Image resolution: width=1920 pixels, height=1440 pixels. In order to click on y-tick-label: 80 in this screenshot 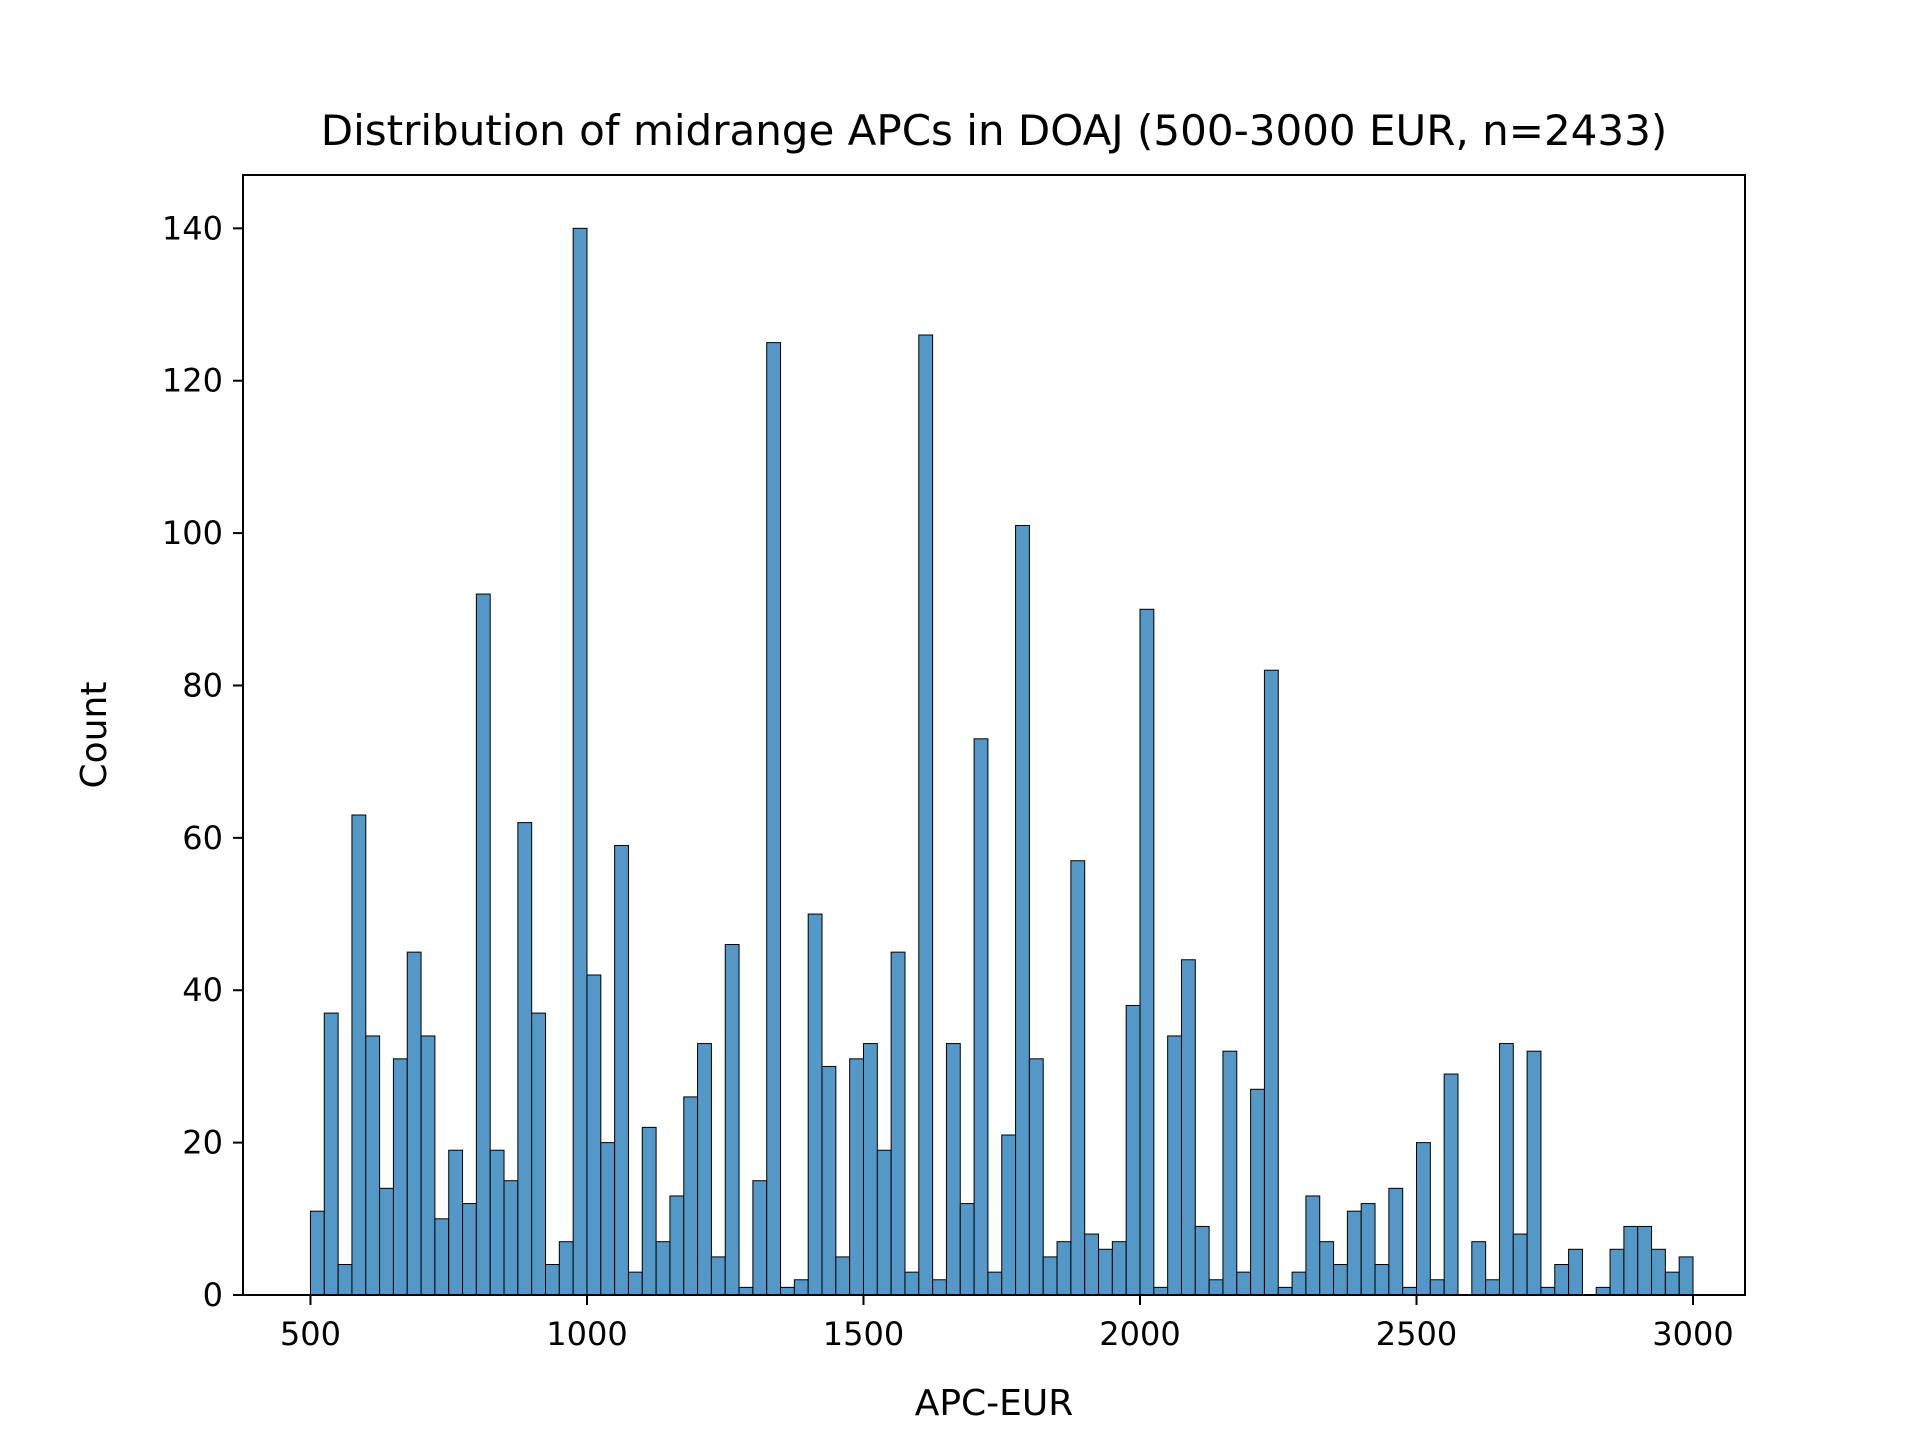, I will do `click(202, 685)`.